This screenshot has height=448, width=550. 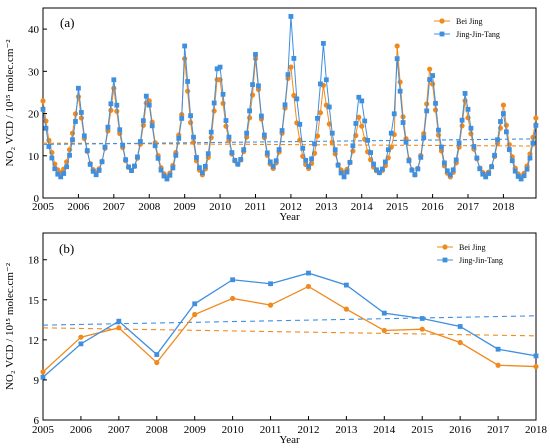 What do you see at coordinates (468, 207) in the screenshot?
I see `panel-a-x-tick-label: 2017` at bounding box center [468, 207].